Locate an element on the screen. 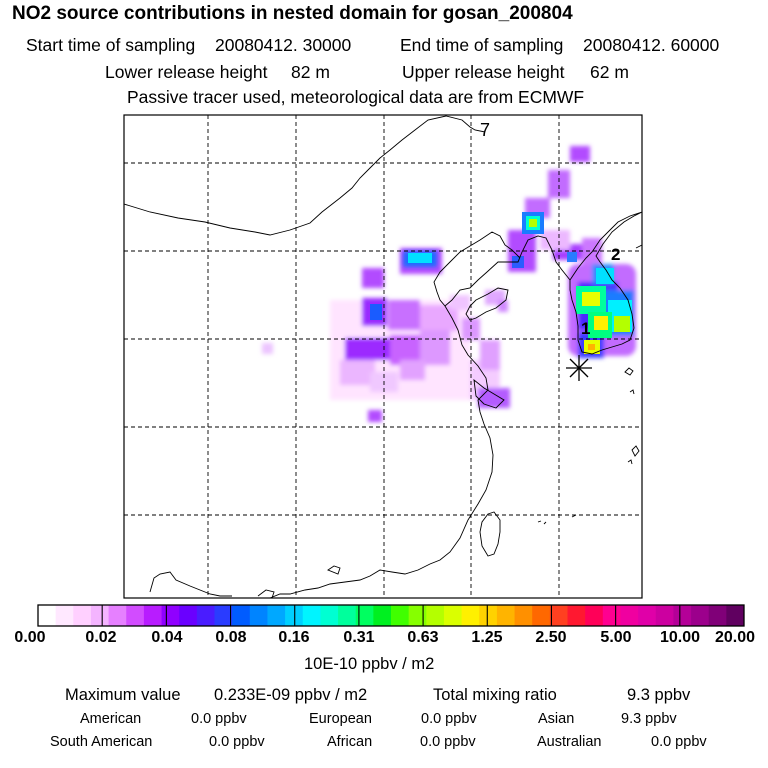 The height and width of the screenshot is (768, 768). upper-height-value: 62 m is located at coordinates (609, 72).